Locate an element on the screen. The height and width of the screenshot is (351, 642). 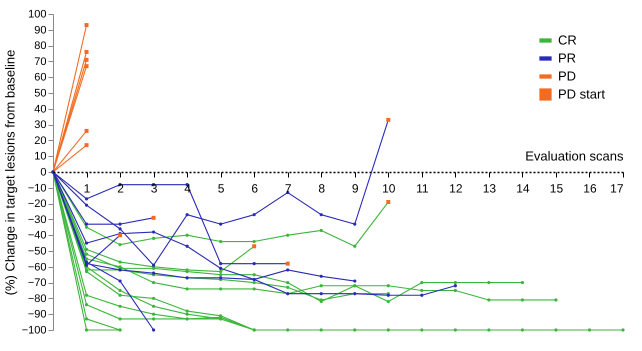
y-tick-label: 50 is located at coordinates (40, 94).